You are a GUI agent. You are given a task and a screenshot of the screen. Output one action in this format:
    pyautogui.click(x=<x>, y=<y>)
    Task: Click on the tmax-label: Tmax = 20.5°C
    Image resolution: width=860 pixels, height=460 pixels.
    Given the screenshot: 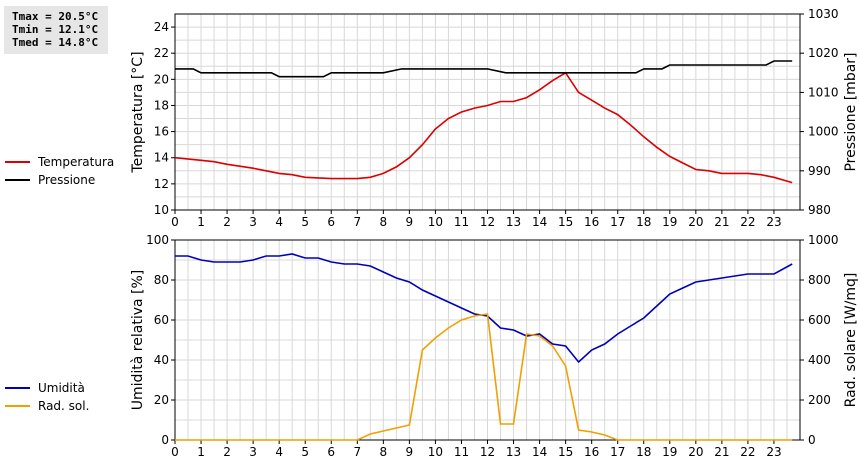 What is the action you would take?
    pyautogui.click(x=55, y=16)
    